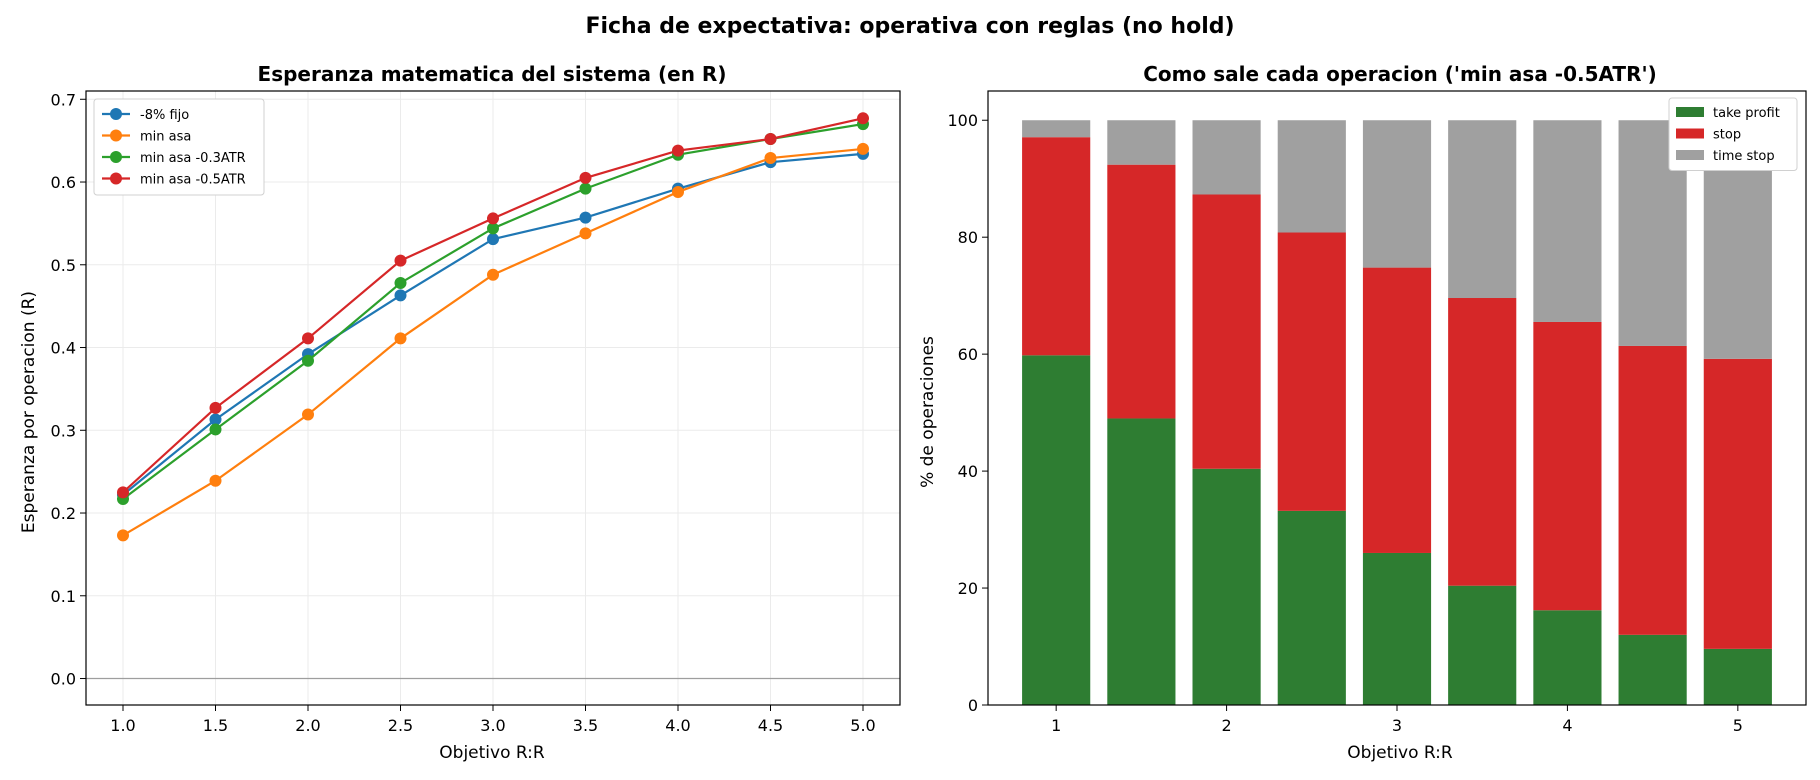 This screenshot has width=1820, height=780. Describe the element at coordinates (585, 725) in the screenshot. I see `x-tick-label: 3.5` at that location.